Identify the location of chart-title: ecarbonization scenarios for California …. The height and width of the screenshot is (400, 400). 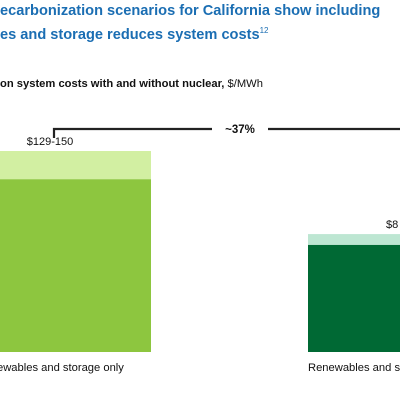
(200, 23).